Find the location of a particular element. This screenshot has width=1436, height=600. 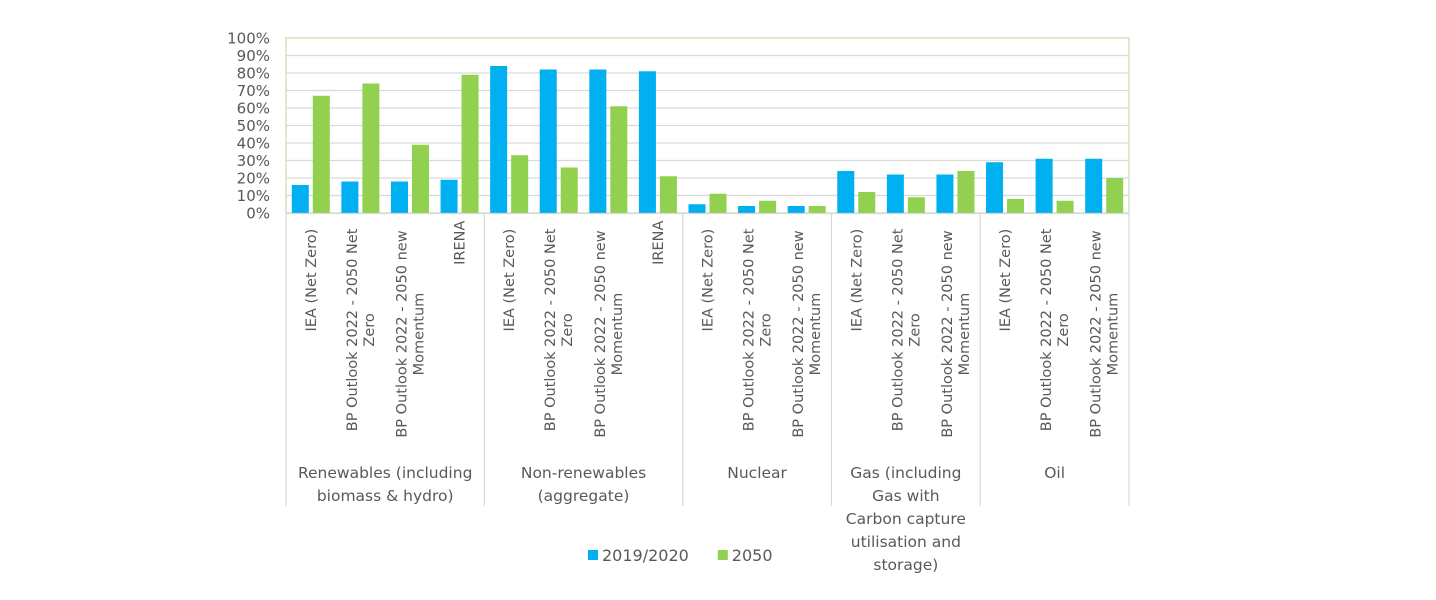

y-tick-label: 60% is located at coordinates (253, 109).